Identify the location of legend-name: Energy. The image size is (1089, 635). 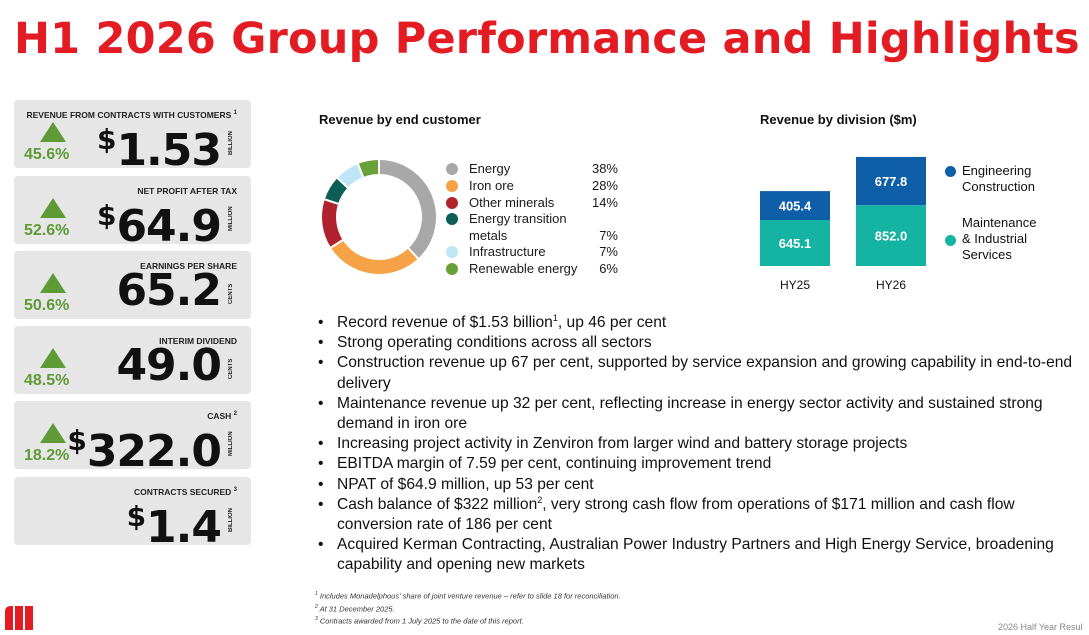
(490, 168).